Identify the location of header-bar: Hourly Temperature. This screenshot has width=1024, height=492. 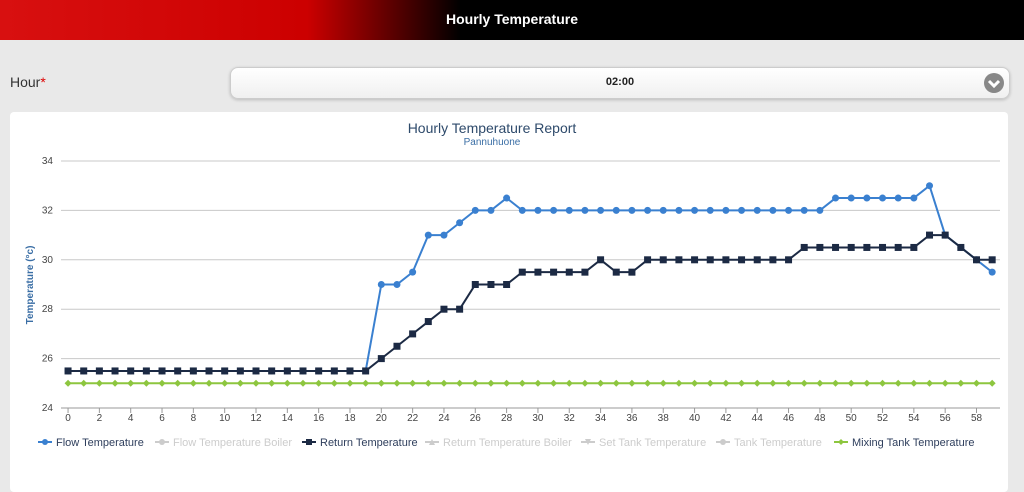
(512, 20).